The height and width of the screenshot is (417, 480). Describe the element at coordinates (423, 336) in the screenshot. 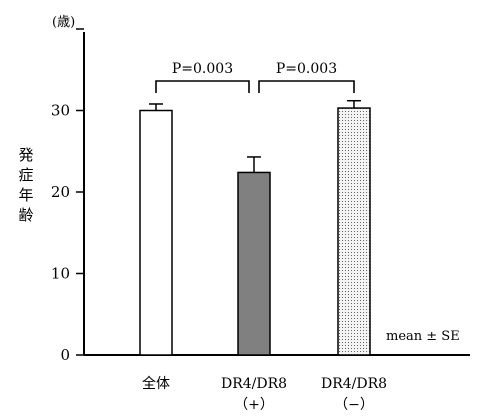

I see `mean-se-note: mean ± SE` at that location.